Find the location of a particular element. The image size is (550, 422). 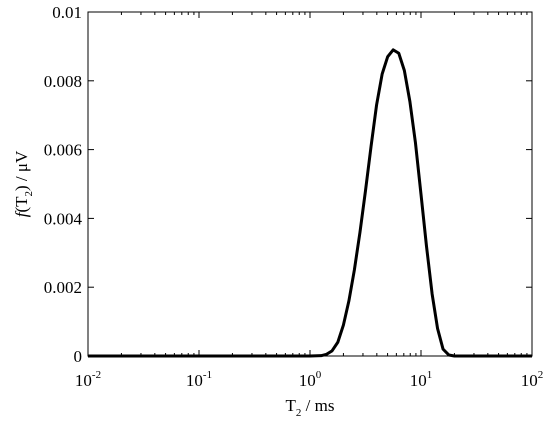

y-tick-label: 0.006 is located at coordinates (63, 150).